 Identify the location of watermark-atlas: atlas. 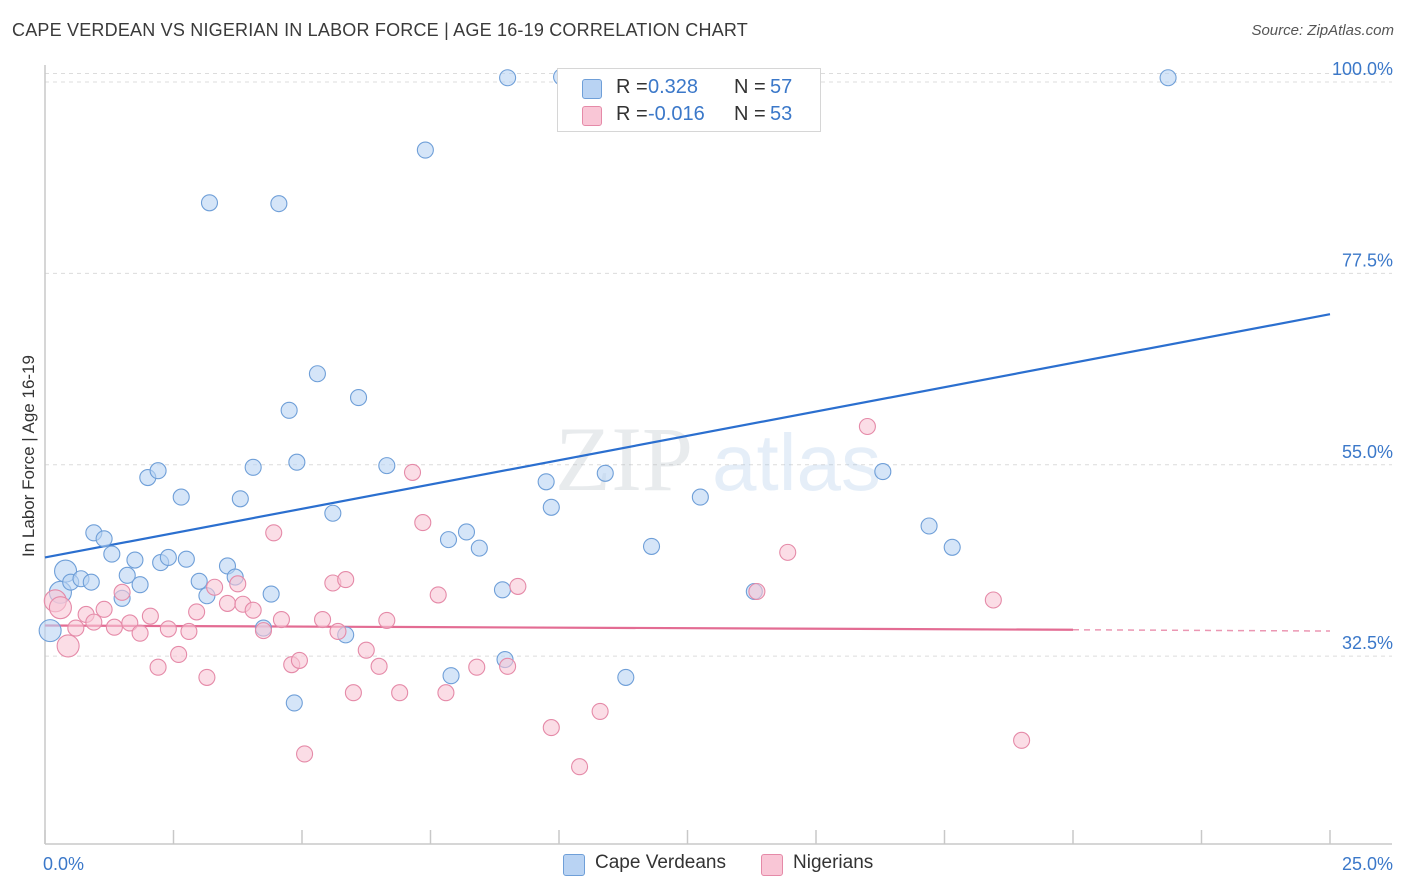
(796, 462).